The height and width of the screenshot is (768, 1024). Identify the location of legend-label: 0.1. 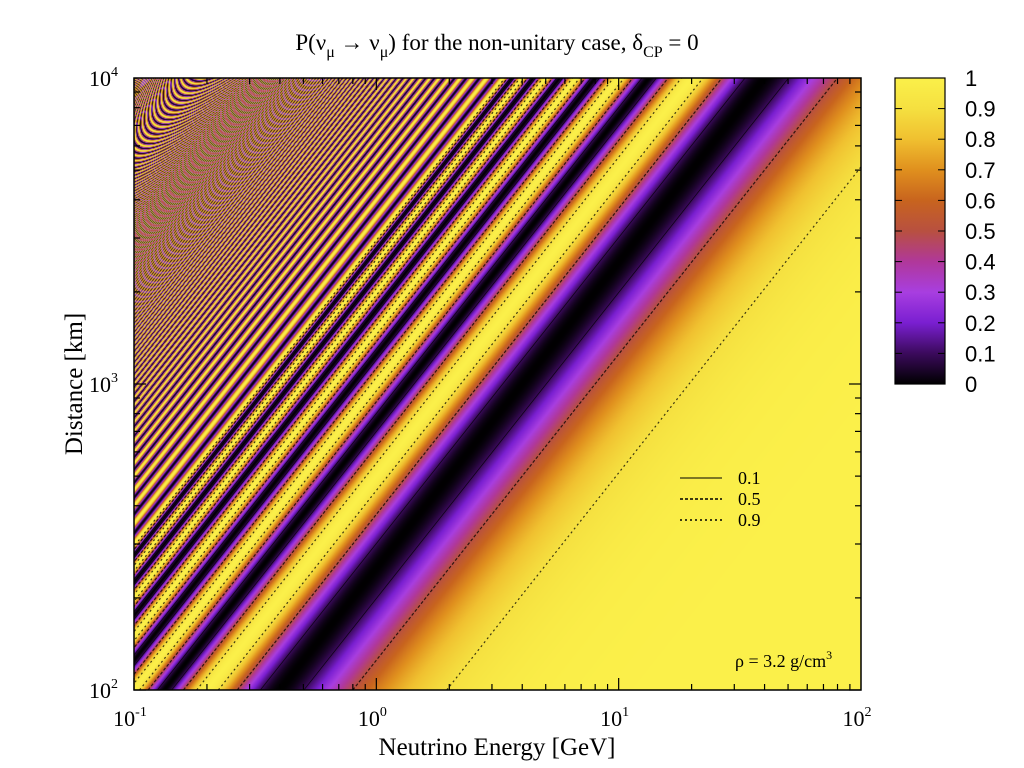
(749, 478).